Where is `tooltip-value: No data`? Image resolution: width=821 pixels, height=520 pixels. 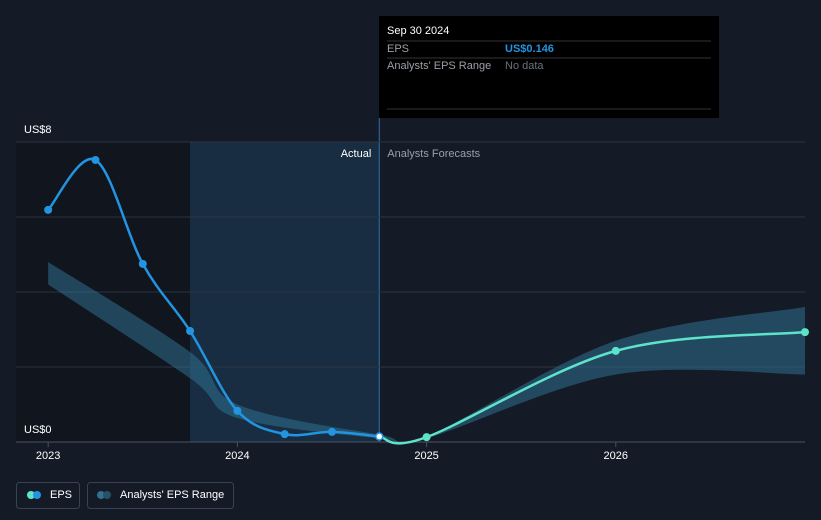
tooltip-value: No data is located at coordinates (524, 66).